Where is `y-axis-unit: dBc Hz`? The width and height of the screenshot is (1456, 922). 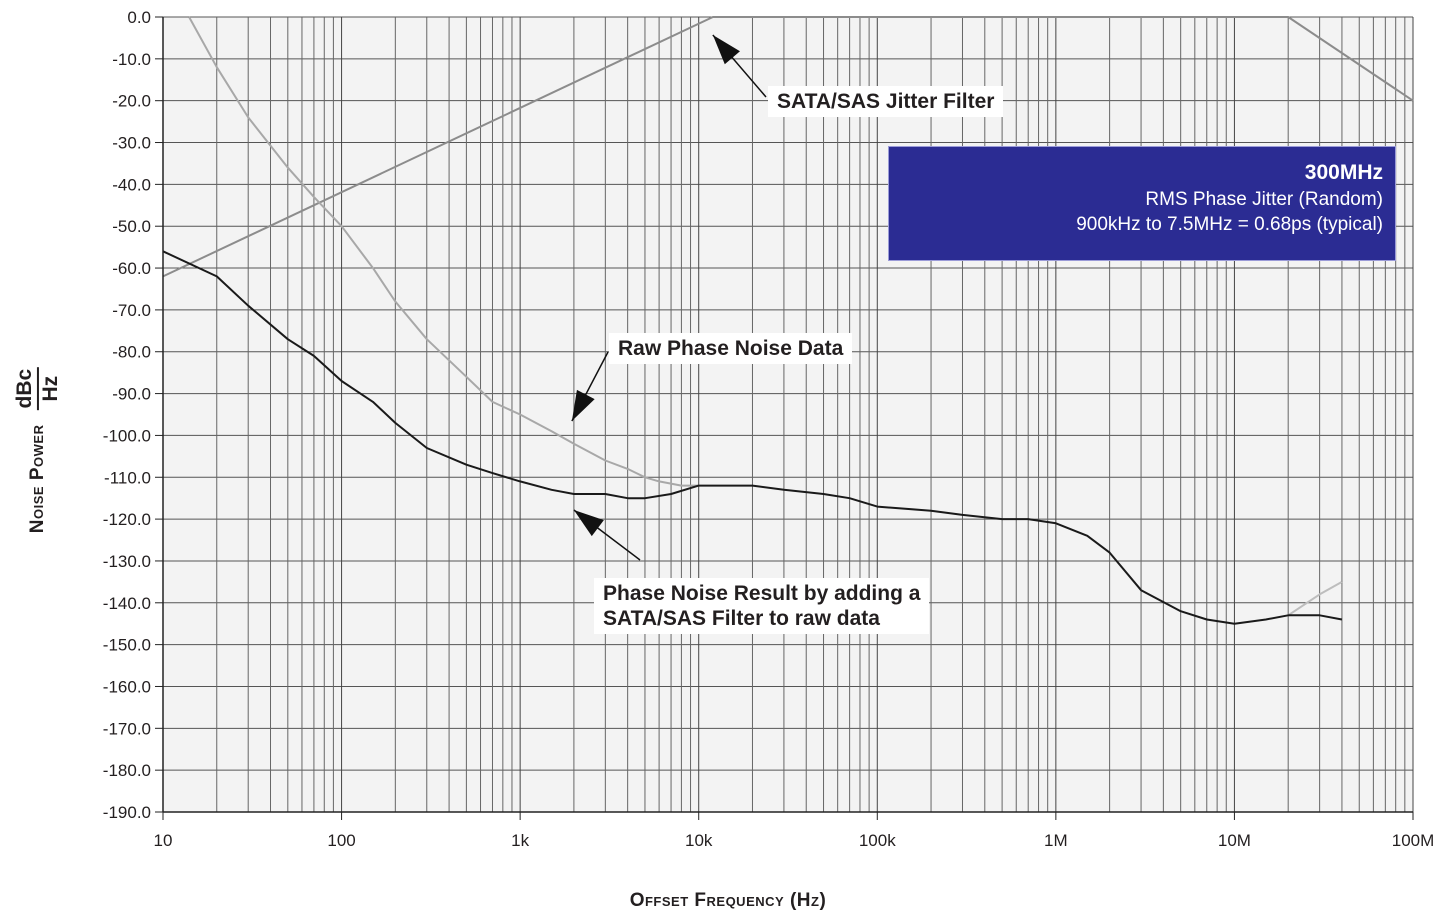
y-axis-unit: dBc Hz is located at coordinates (37, 388).